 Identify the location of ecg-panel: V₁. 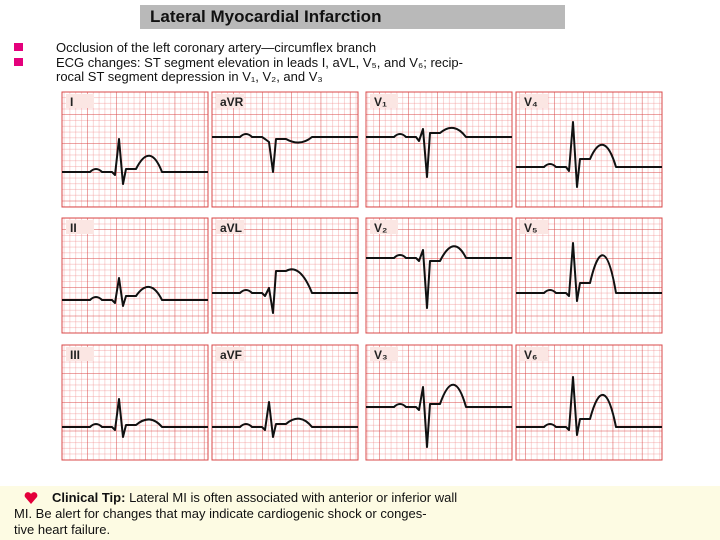
(439, 149).